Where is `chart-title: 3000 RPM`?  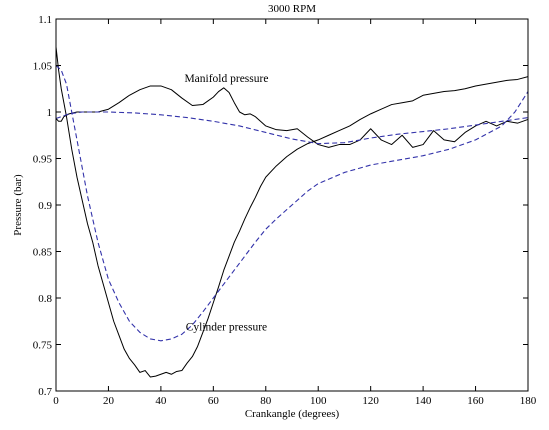 chart-title: 3000 RPM is located at coordinates (292, 9).